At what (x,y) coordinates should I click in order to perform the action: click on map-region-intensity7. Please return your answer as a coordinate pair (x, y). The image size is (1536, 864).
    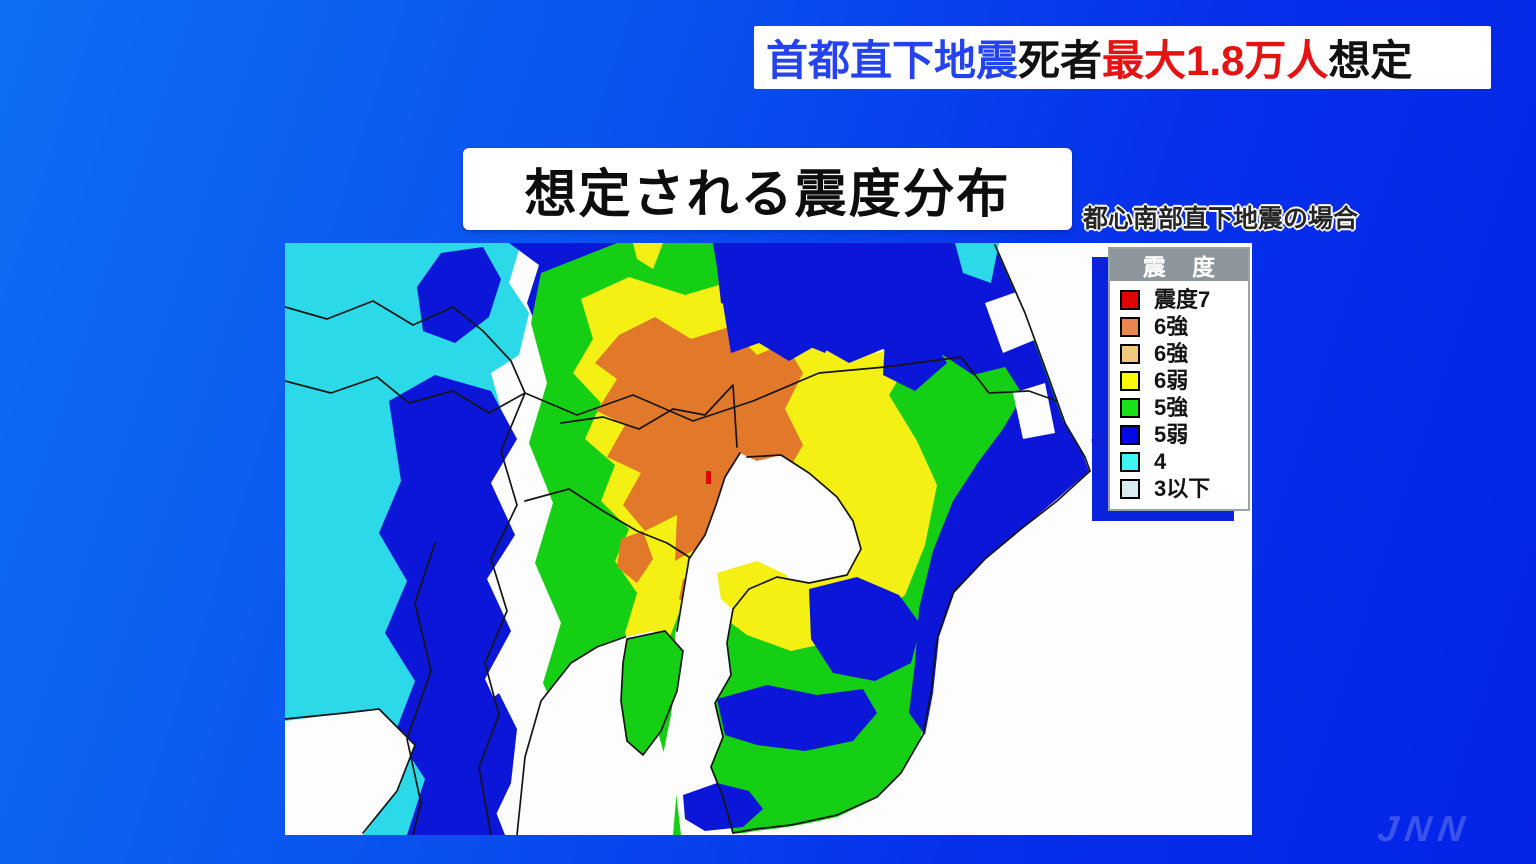
    Looking at the image, I should click on (708, 477).